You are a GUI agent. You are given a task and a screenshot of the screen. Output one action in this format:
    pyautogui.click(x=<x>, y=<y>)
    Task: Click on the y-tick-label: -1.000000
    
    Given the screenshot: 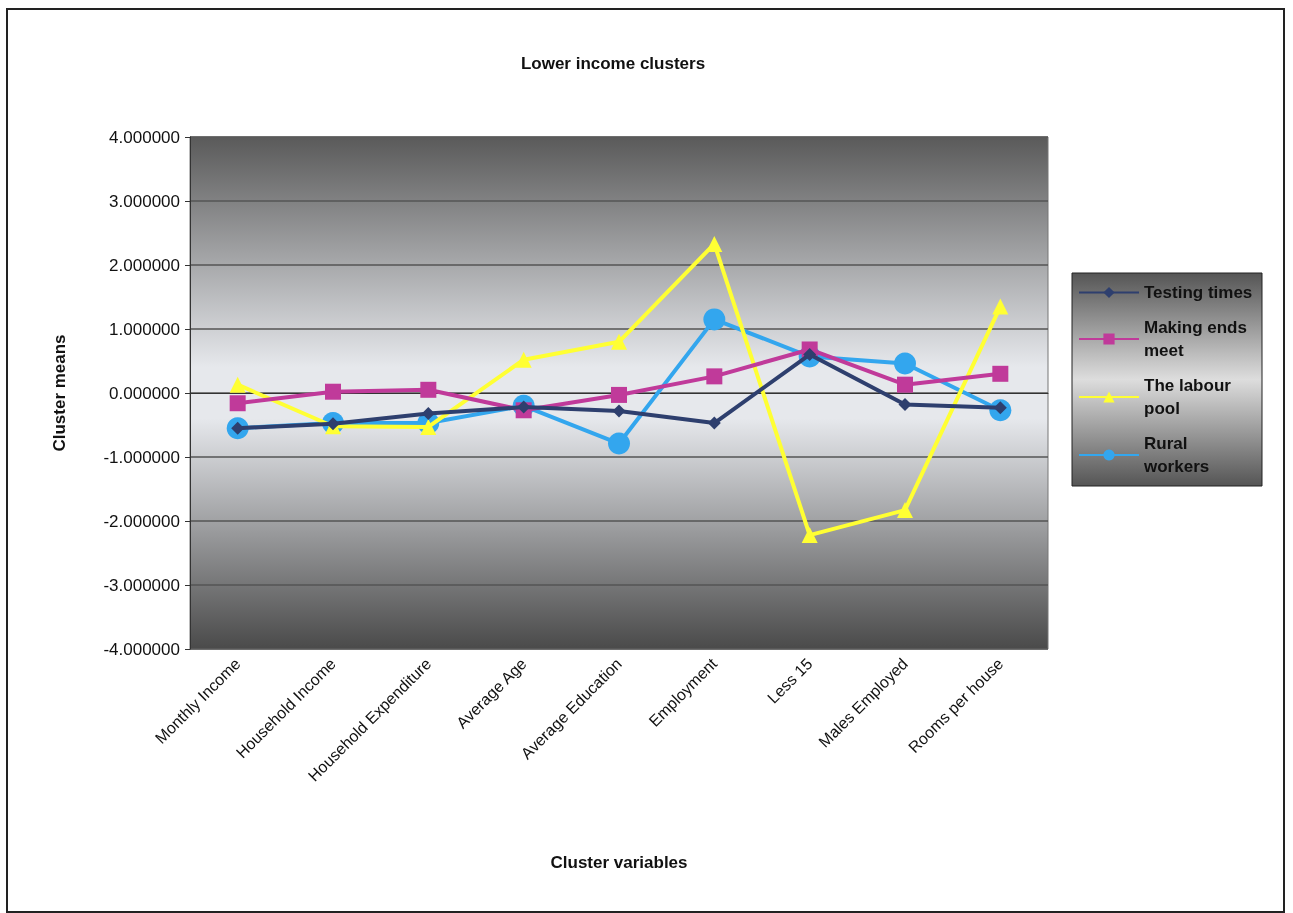 What is the action you would take?
    pyautogui.click(x=141, y=457)
    